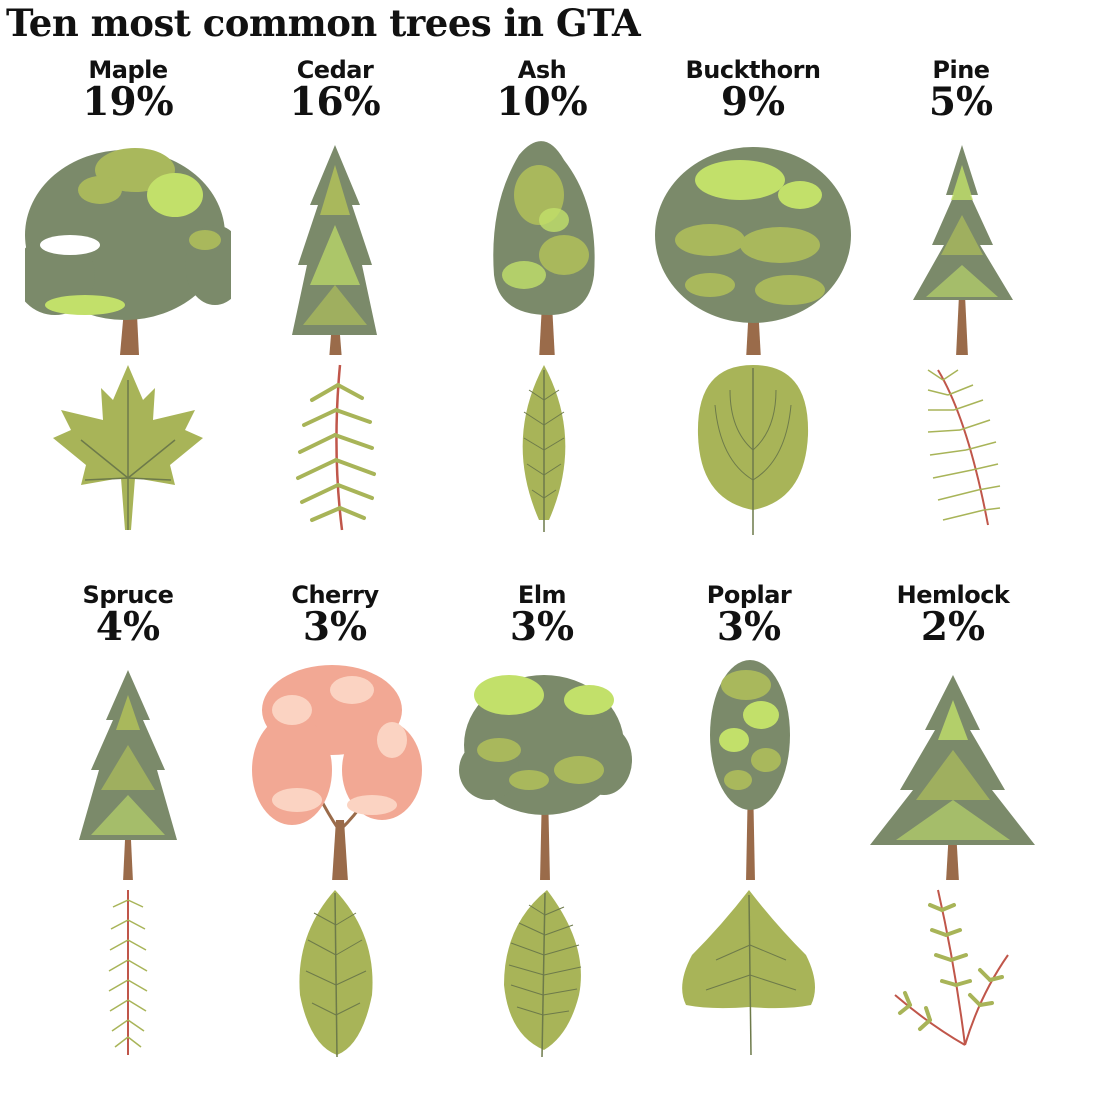 Image resolution: width=1100 pixels, height=1105 pixels. I want to click on tree-card-buckthorn: Buckthorn 9%, so click(753, 317).